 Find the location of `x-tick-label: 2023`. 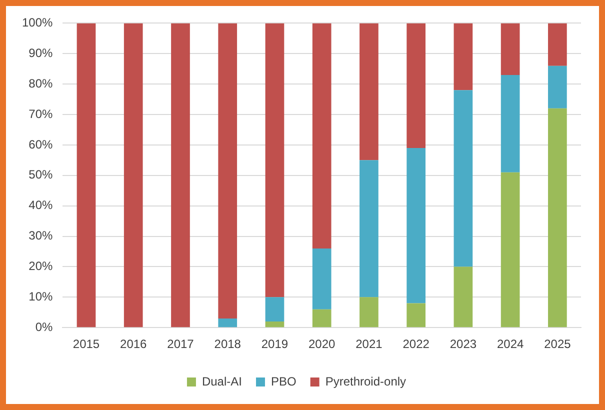

x-tick-label: 2023 is located at coordinates (463, 344).